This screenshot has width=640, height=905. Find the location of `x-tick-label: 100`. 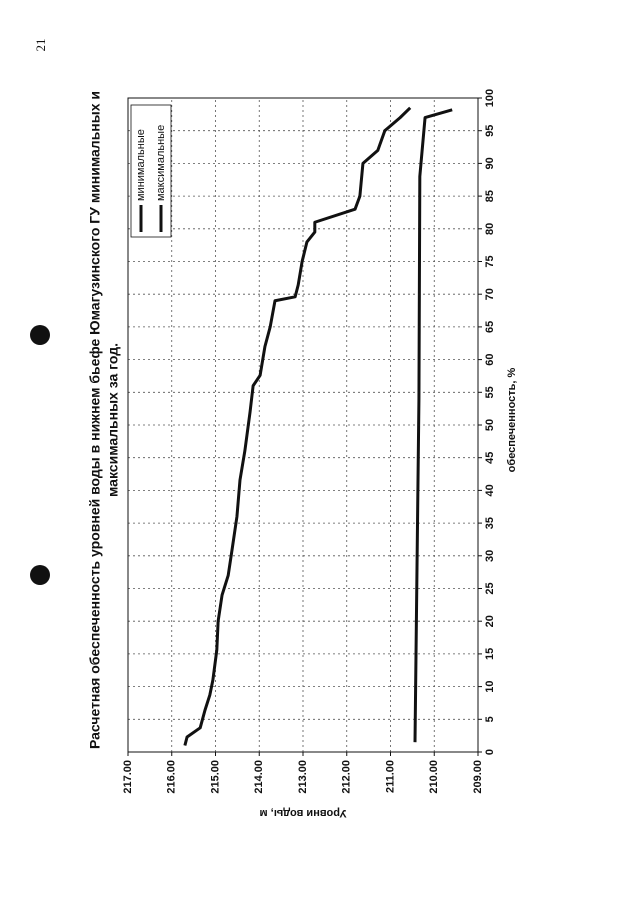

x-tick-label: 100 is located at coordinates (490, 98).